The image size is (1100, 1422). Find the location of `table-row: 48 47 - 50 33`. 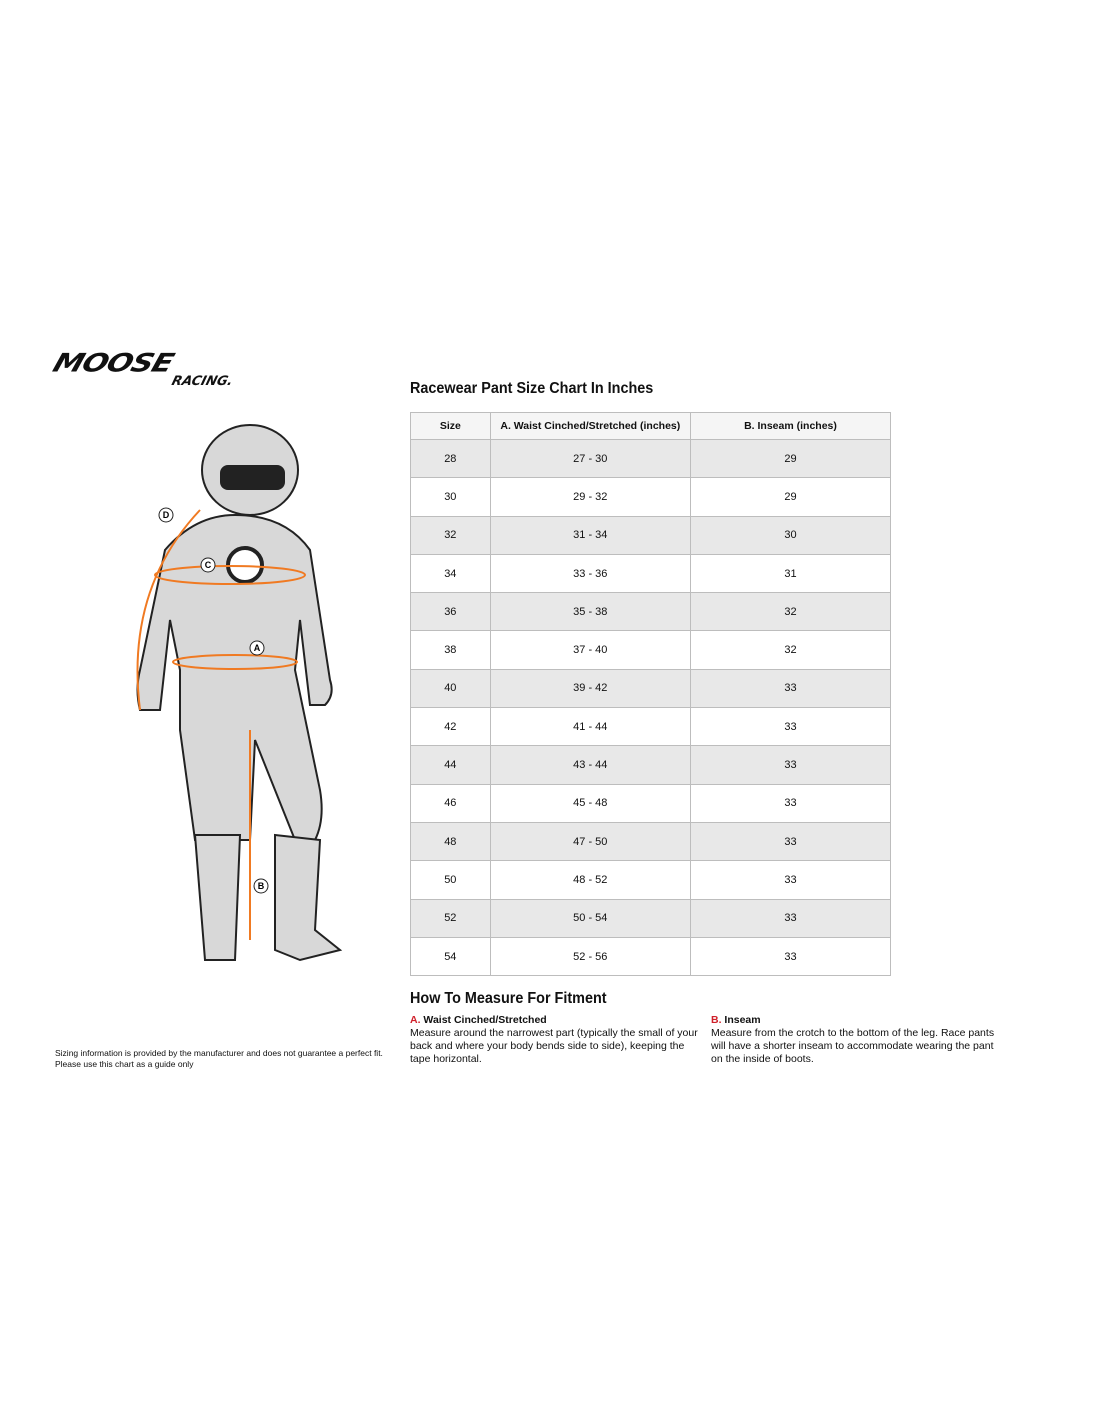

table-row: 48 47 - 50 33 is located at coordinates (651, 841).